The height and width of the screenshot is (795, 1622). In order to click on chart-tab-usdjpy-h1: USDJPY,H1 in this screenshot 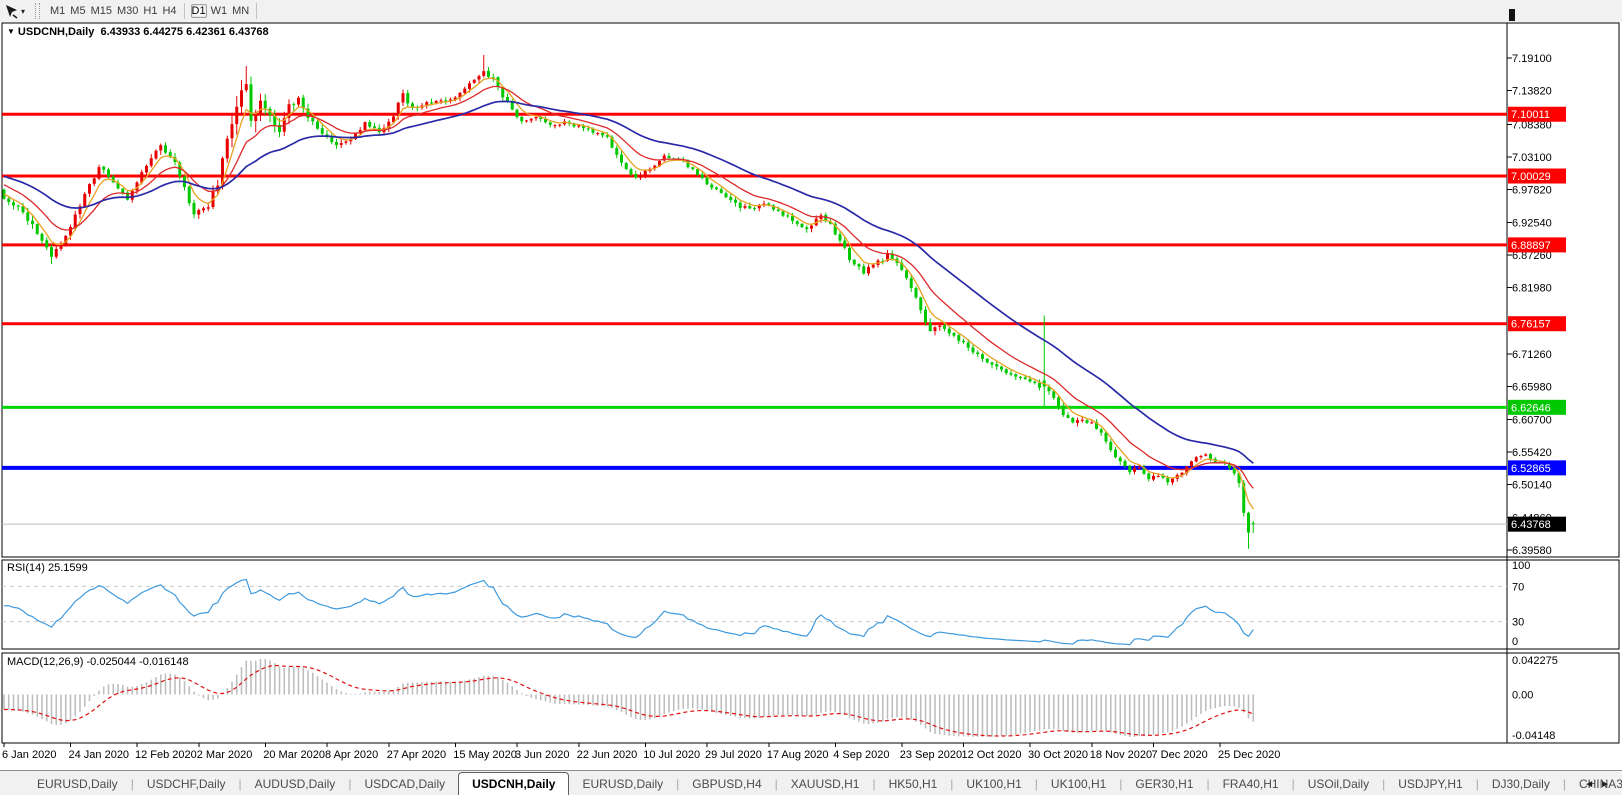, I will do `click(1430, 784)`.